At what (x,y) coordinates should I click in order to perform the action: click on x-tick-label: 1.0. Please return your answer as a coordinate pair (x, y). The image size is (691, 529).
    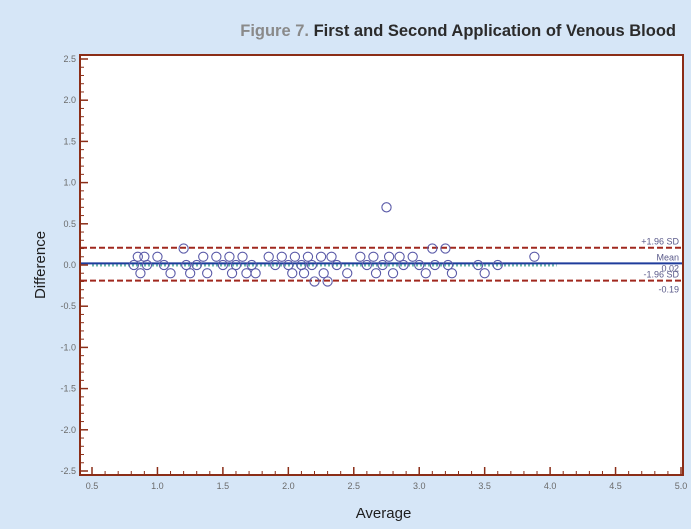
    Looking at the image, I should click on (157, 486).